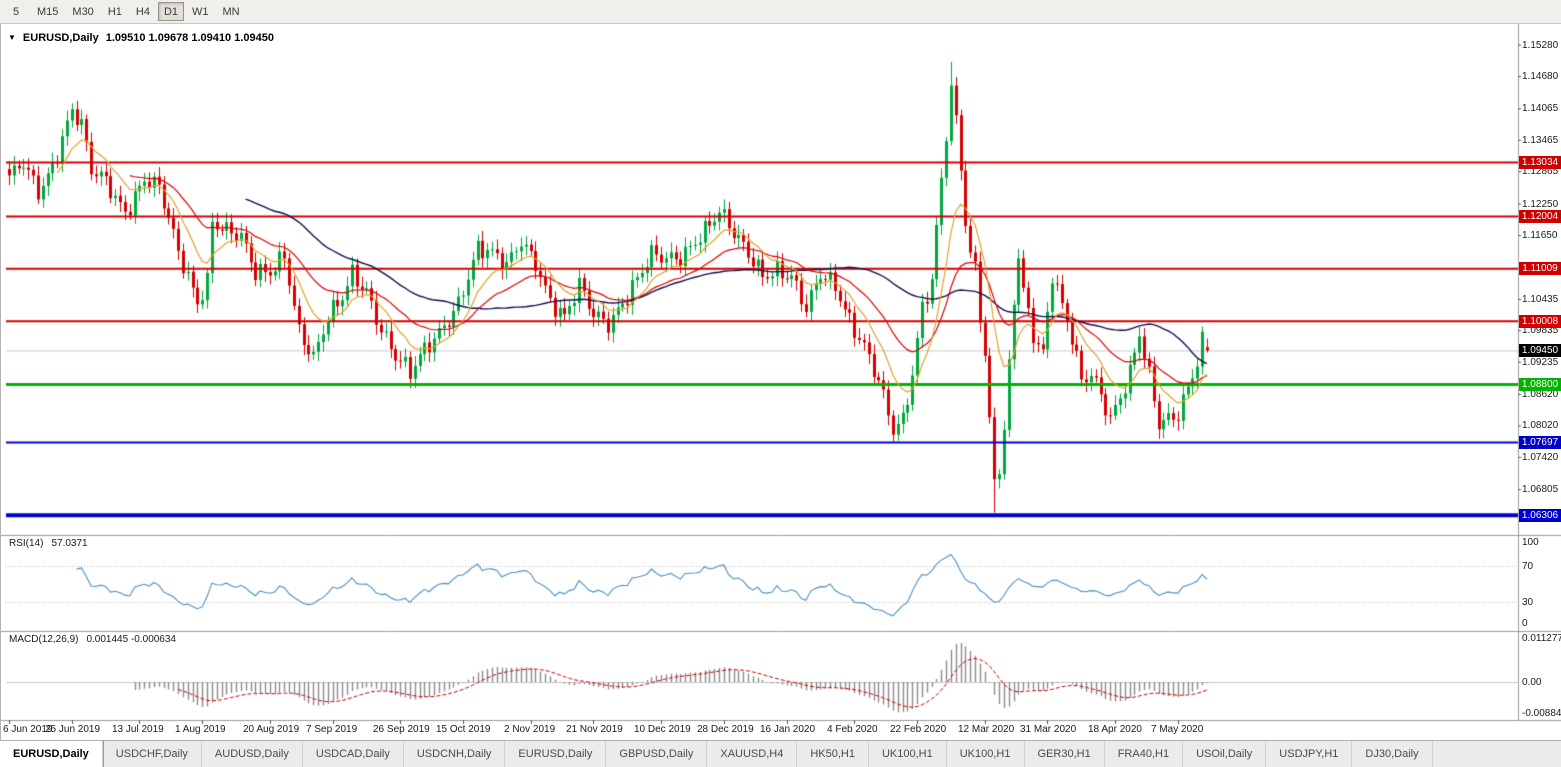  Describe the element at coordinates (1541, 638) in the screenshot. I see `macd-axis-label: 0.011277` at that location.